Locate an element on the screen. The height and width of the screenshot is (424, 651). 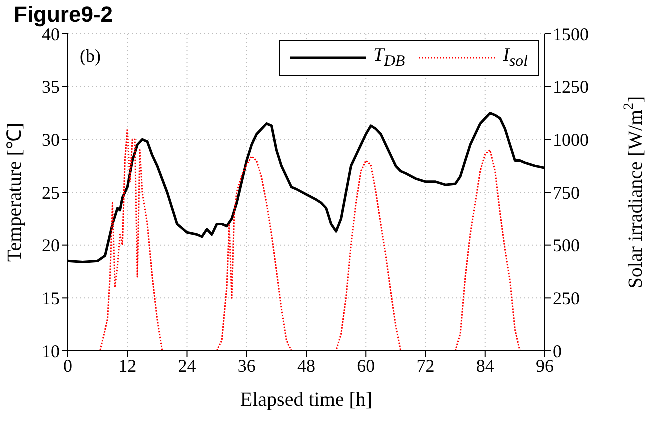
y-tick-label: 30 is located at coordinates (51, 140).